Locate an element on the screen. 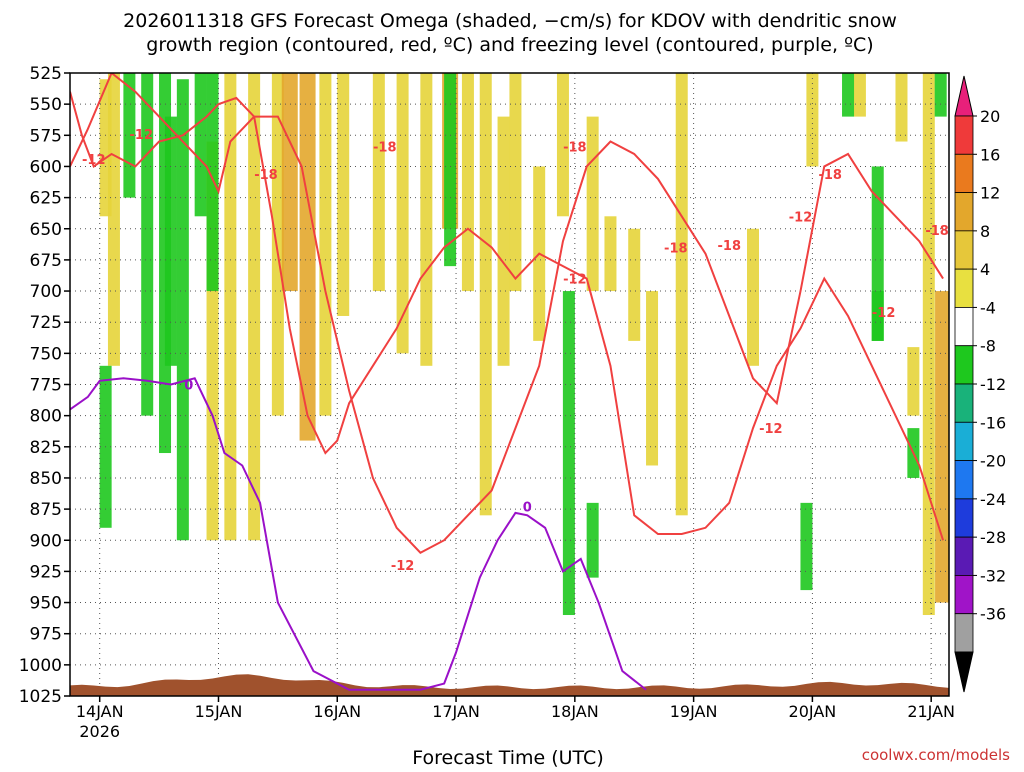 The image size is (1024, 772). y-tick-label-19: 1000 is located at coordinates (40, 666).